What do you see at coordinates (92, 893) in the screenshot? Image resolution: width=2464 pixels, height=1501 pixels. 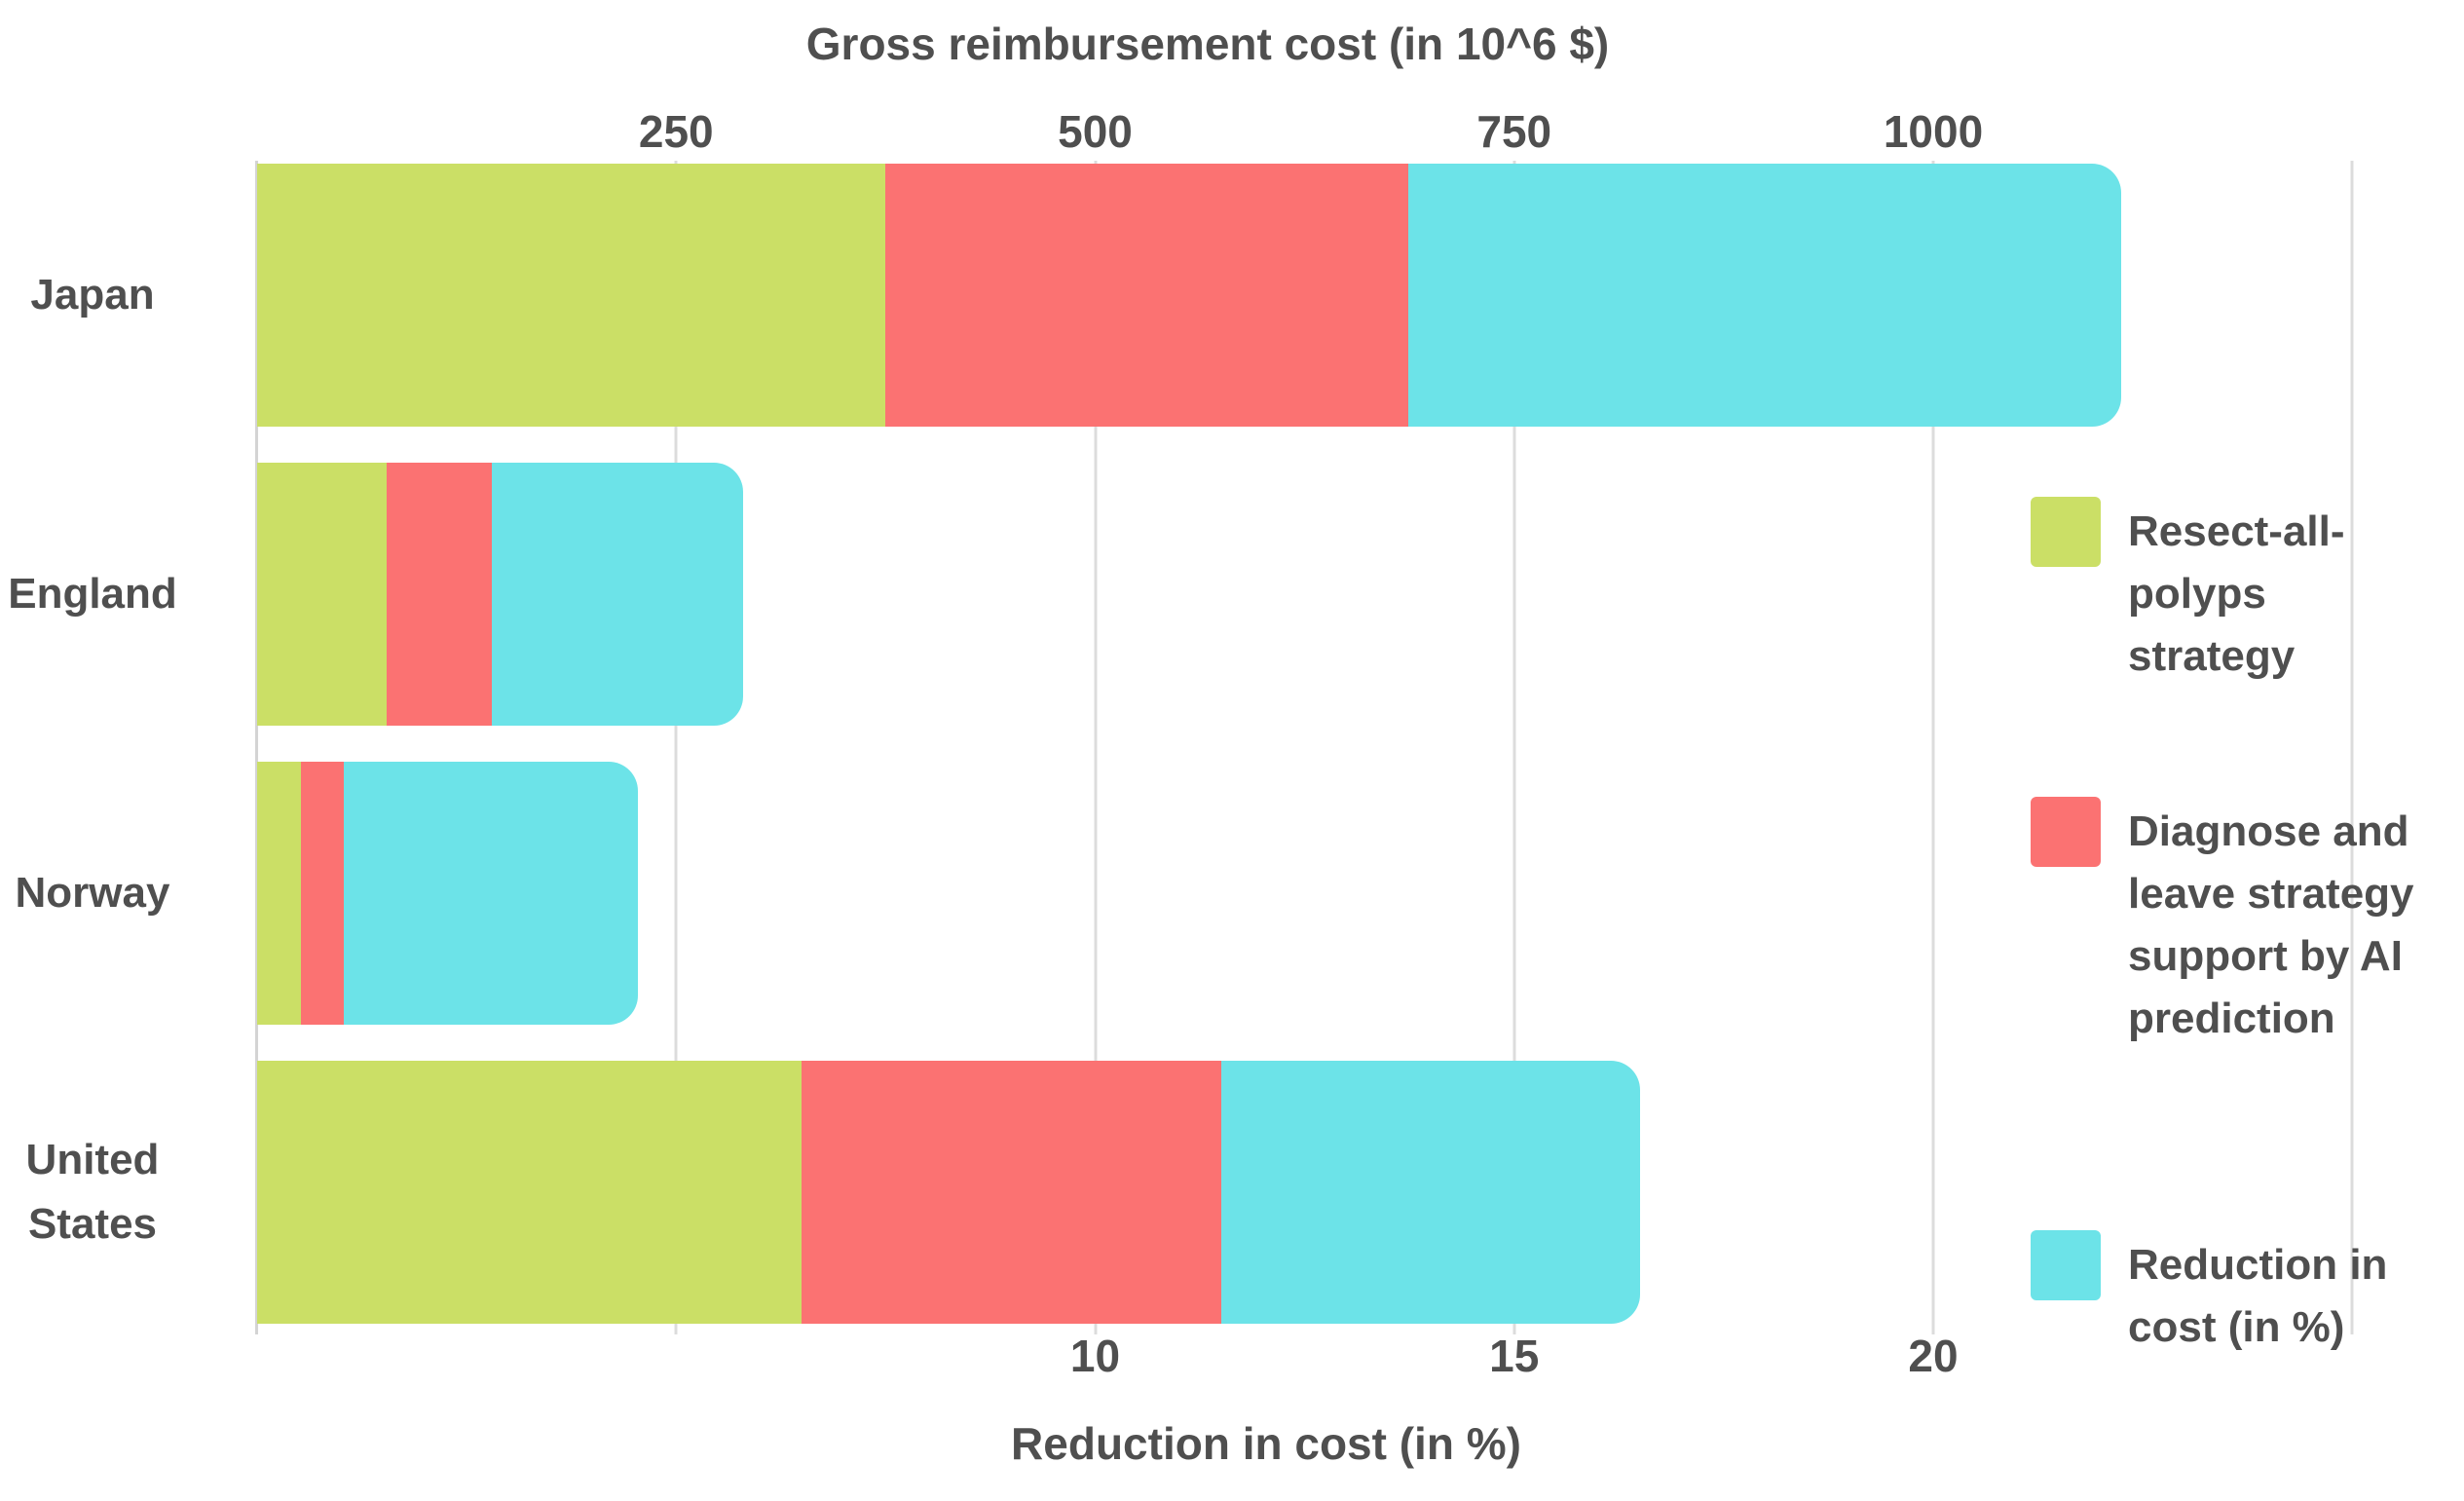 I see `category-label-norway: Norway` at bounding box center [92, 893].